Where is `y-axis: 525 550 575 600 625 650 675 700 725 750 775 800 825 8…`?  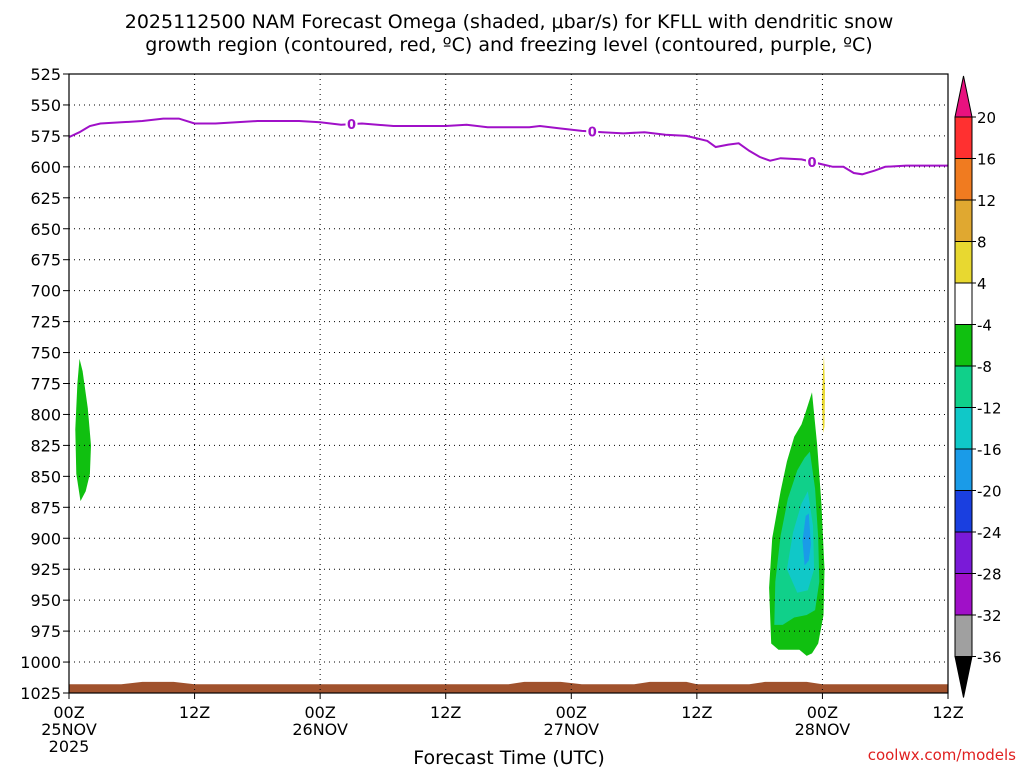
y-axis: 525 550 575 600 625 650 675 700 725 750 775 800 825 8… is located at coordinates (44, 384).